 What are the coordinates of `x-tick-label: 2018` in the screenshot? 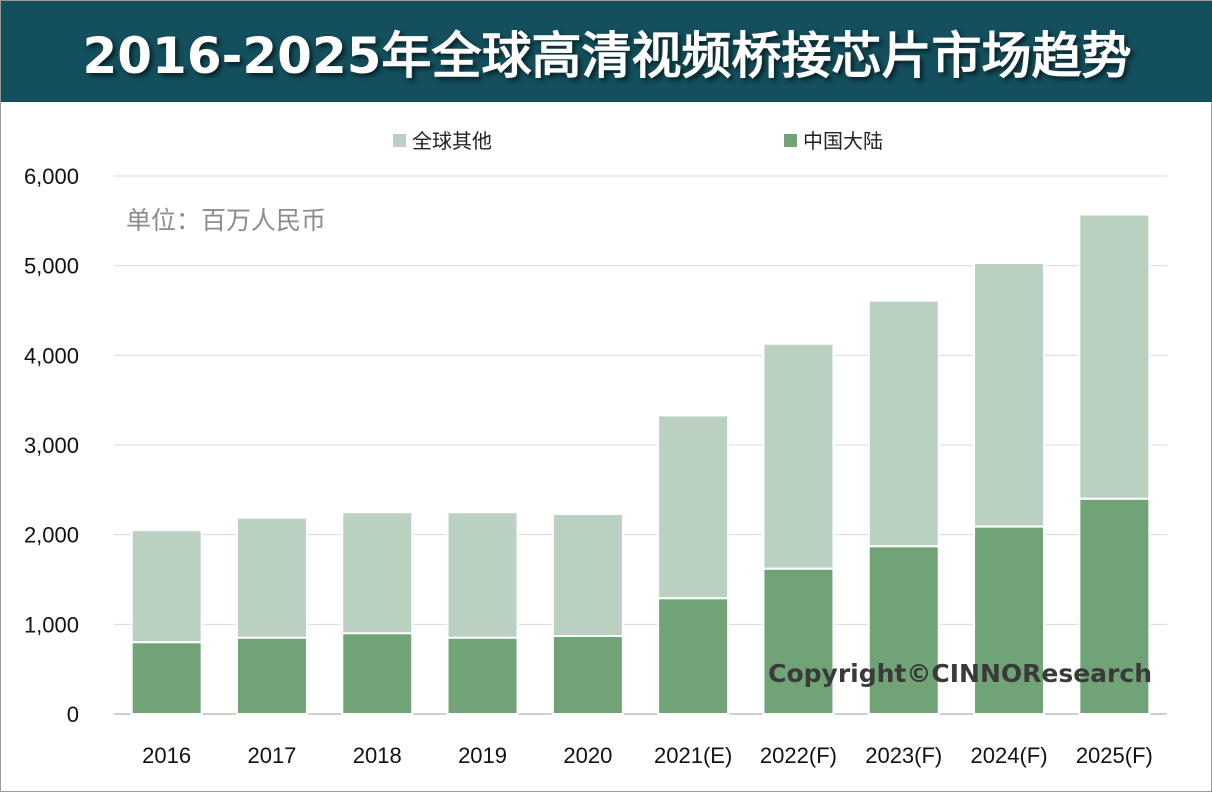 It's located at (377, 755).